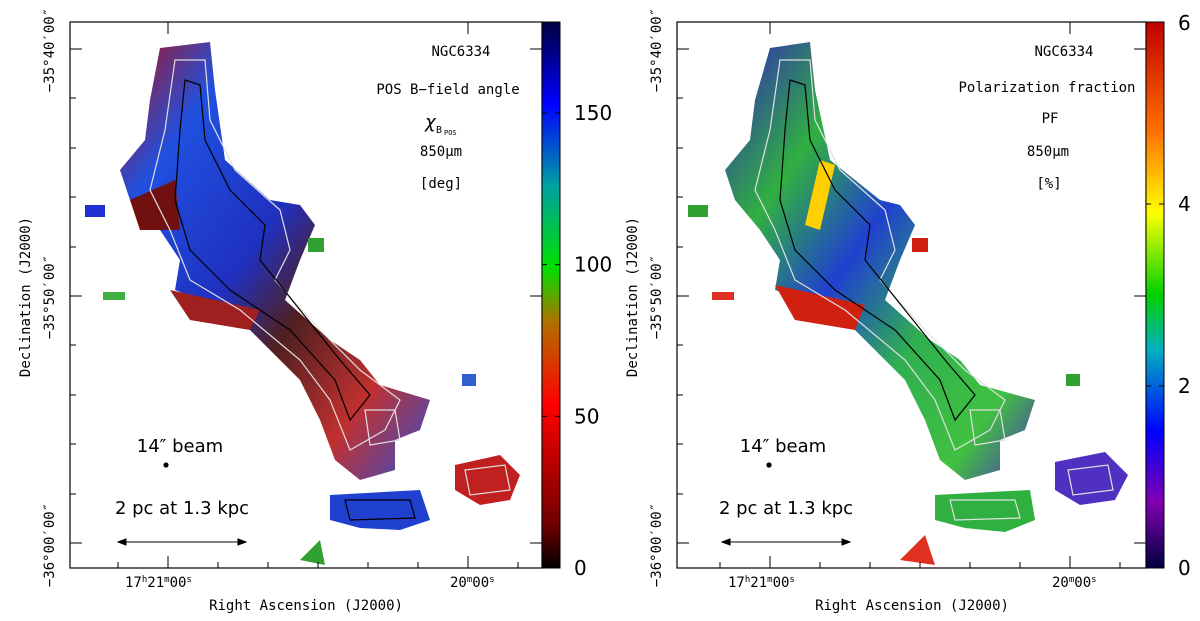 The image size is (1200, 621). Describe the element at coordinates (1046, 88) in the screenshot. I see `map-quantity-label: Polarization fraction` at that location.